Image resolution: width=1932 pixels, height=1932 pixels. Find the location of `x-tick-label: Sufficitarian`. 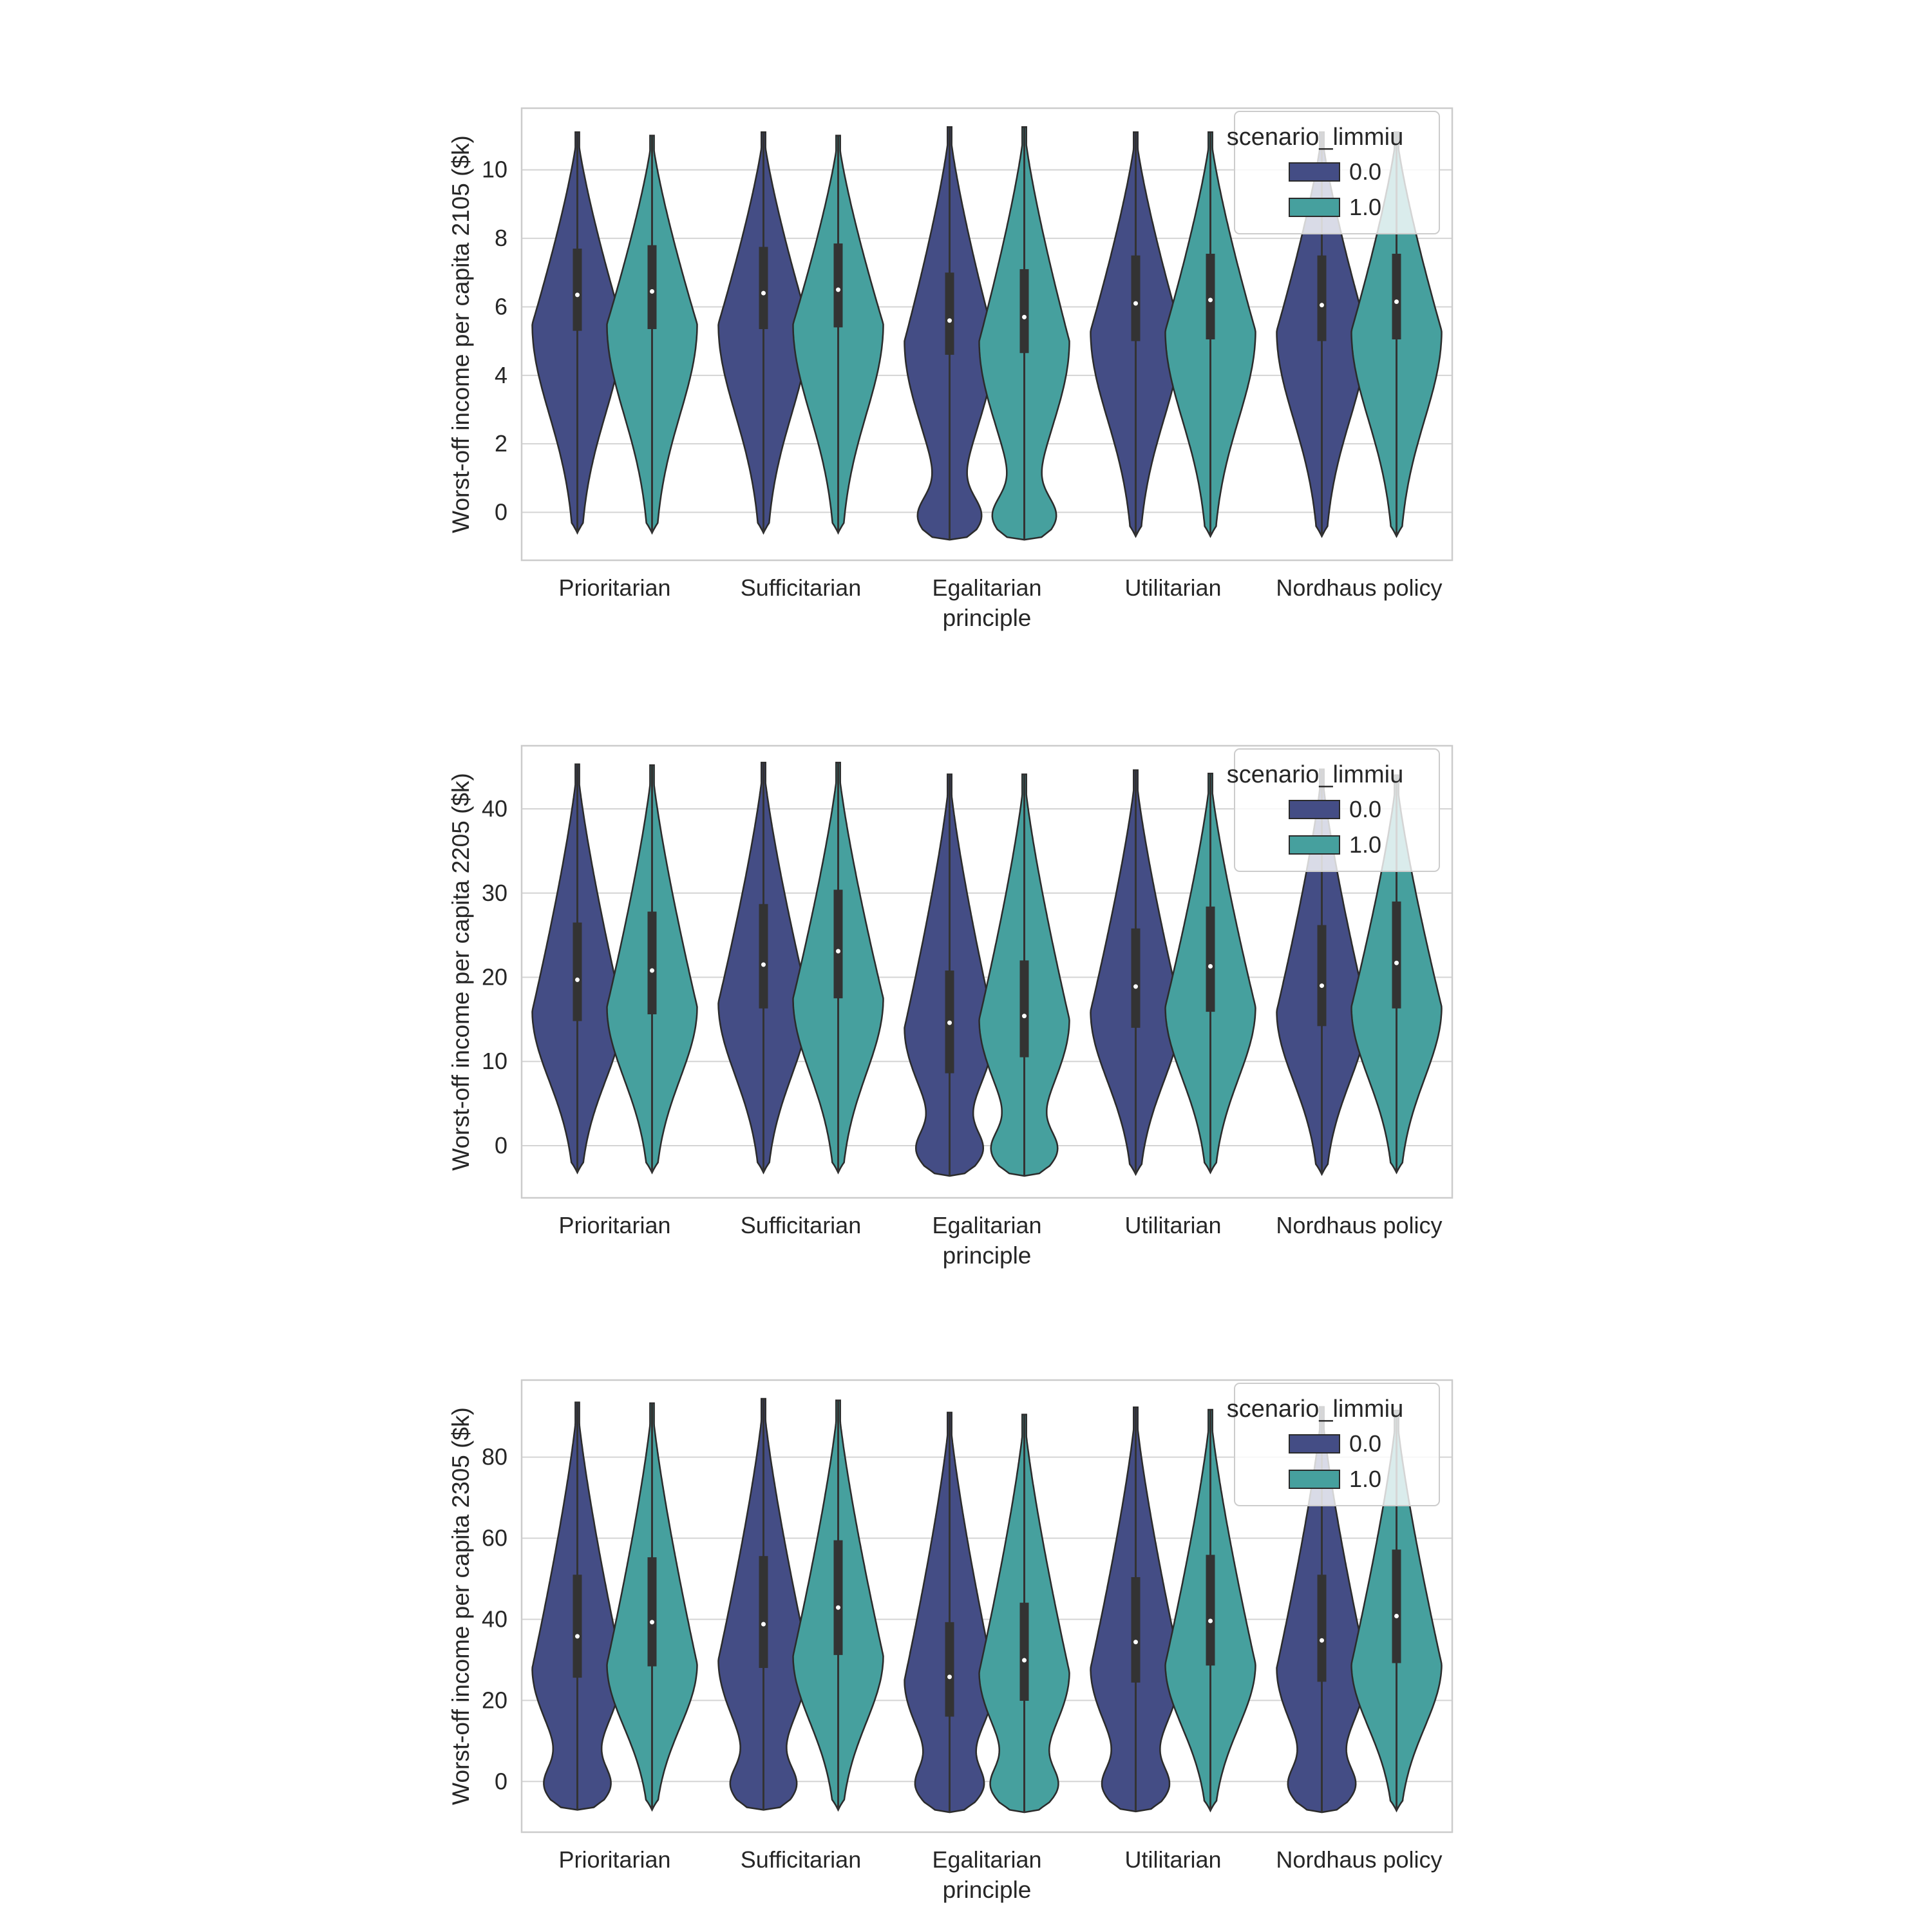

x-tick-label: Sufficitarian is located at coordinates (801, 587).